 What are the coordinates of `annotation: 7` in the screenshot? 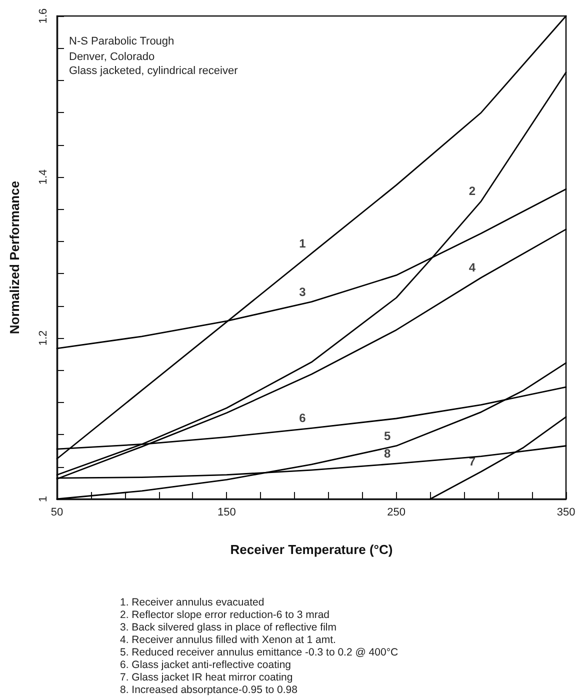 It's located at (472, 461).